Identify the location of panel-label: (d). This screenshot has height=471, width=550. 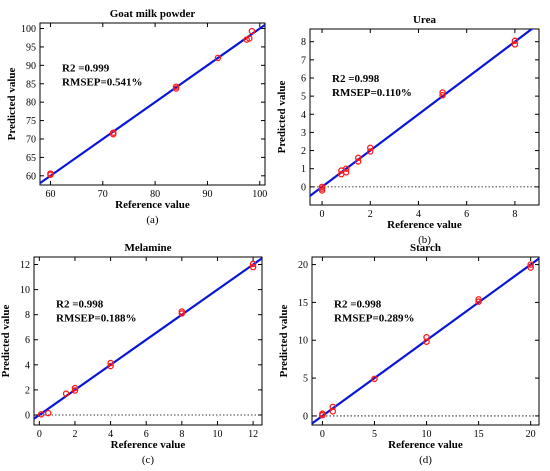
(425, 460).